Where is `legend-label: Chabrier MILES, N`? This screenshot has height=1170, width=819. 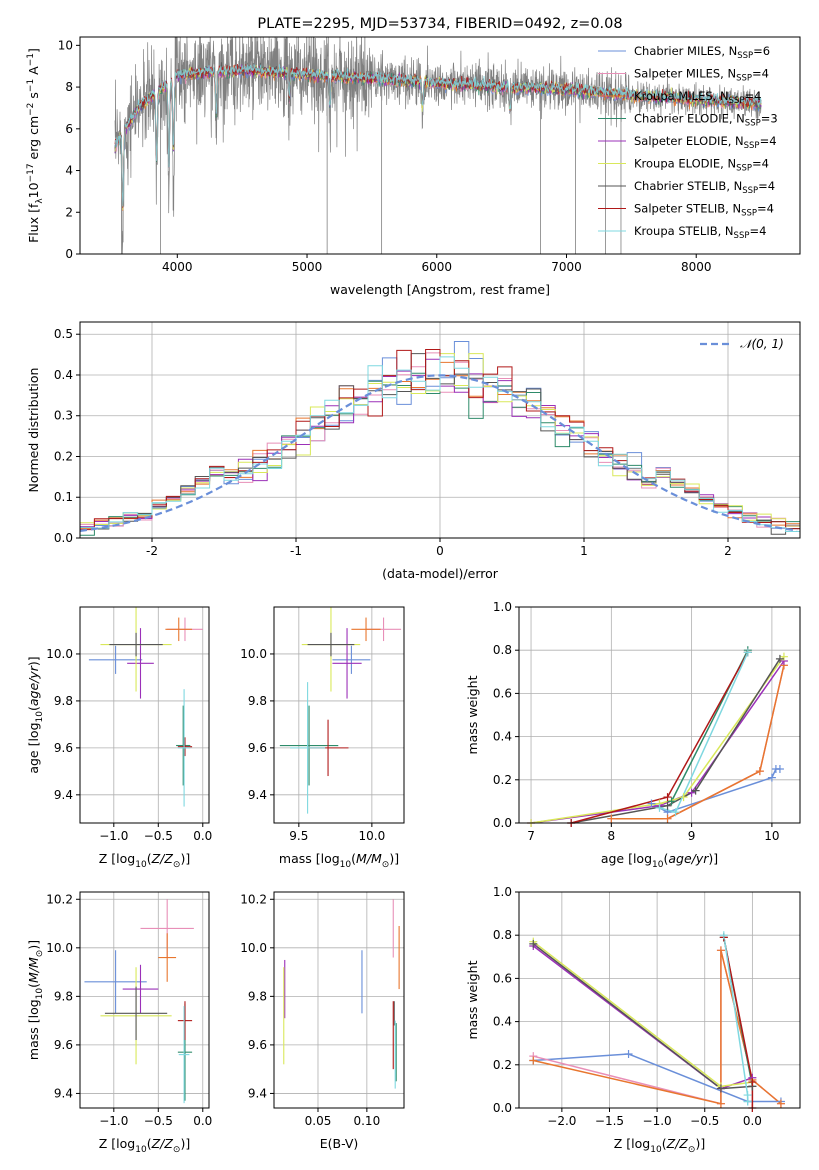 legend-label: Chabrier MILES, N is located at coordinates (685, 51).